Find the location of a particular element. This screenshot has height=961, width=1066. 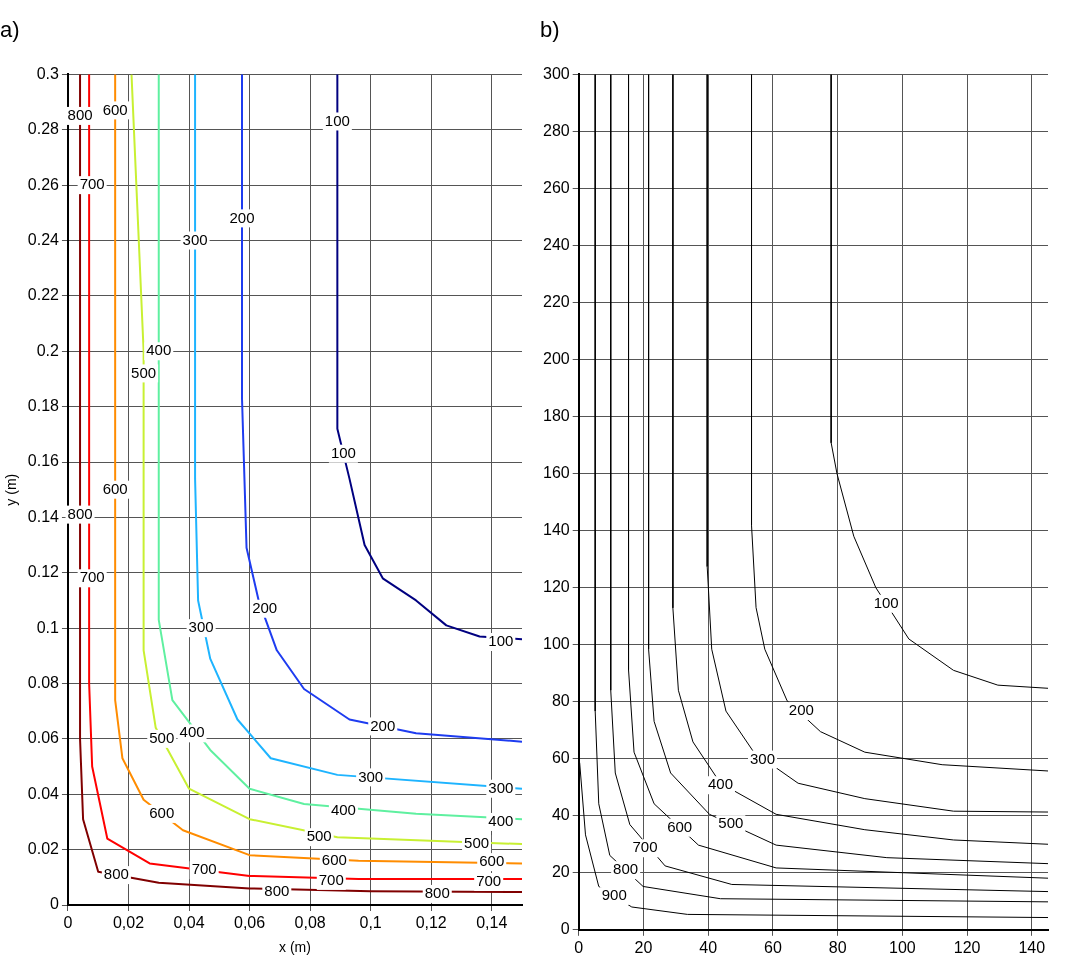

chart-title: a) is located at coordinates (10, 30).